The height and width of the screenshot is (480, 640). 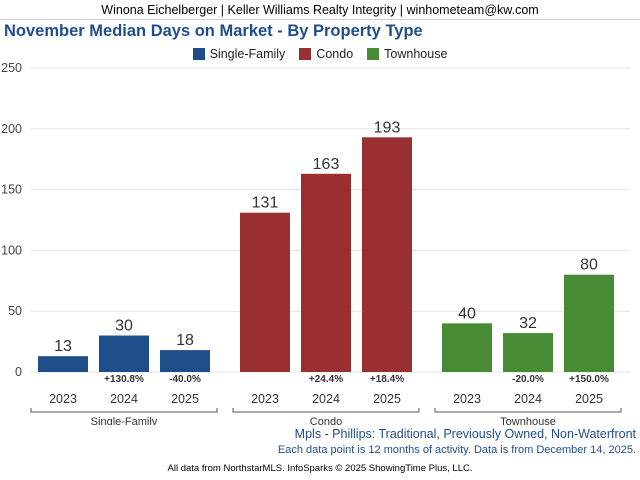 What do you see at coordinates (63, 346) in the screenshot?
I see `data-label: 13` at bounding box center [63, 346].